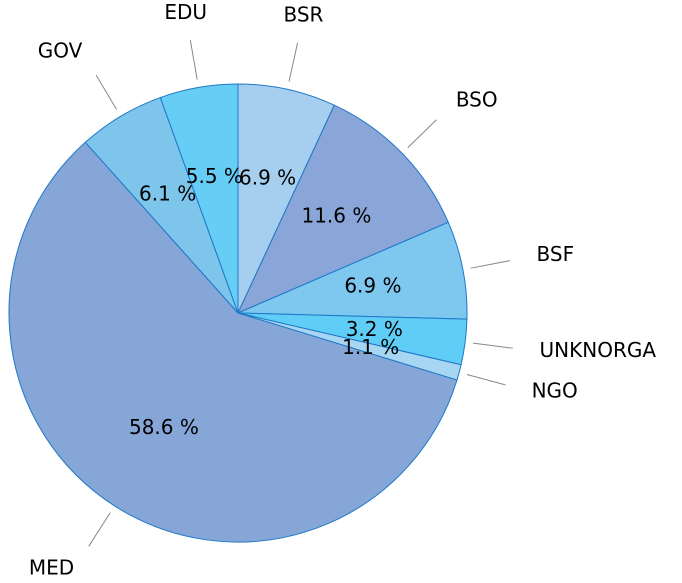 The height and width of the screenshot is (583, 682). Describe the element at coordinates (374, 329) in the screenshot. I see `value-label: 3.2 %` at that location.